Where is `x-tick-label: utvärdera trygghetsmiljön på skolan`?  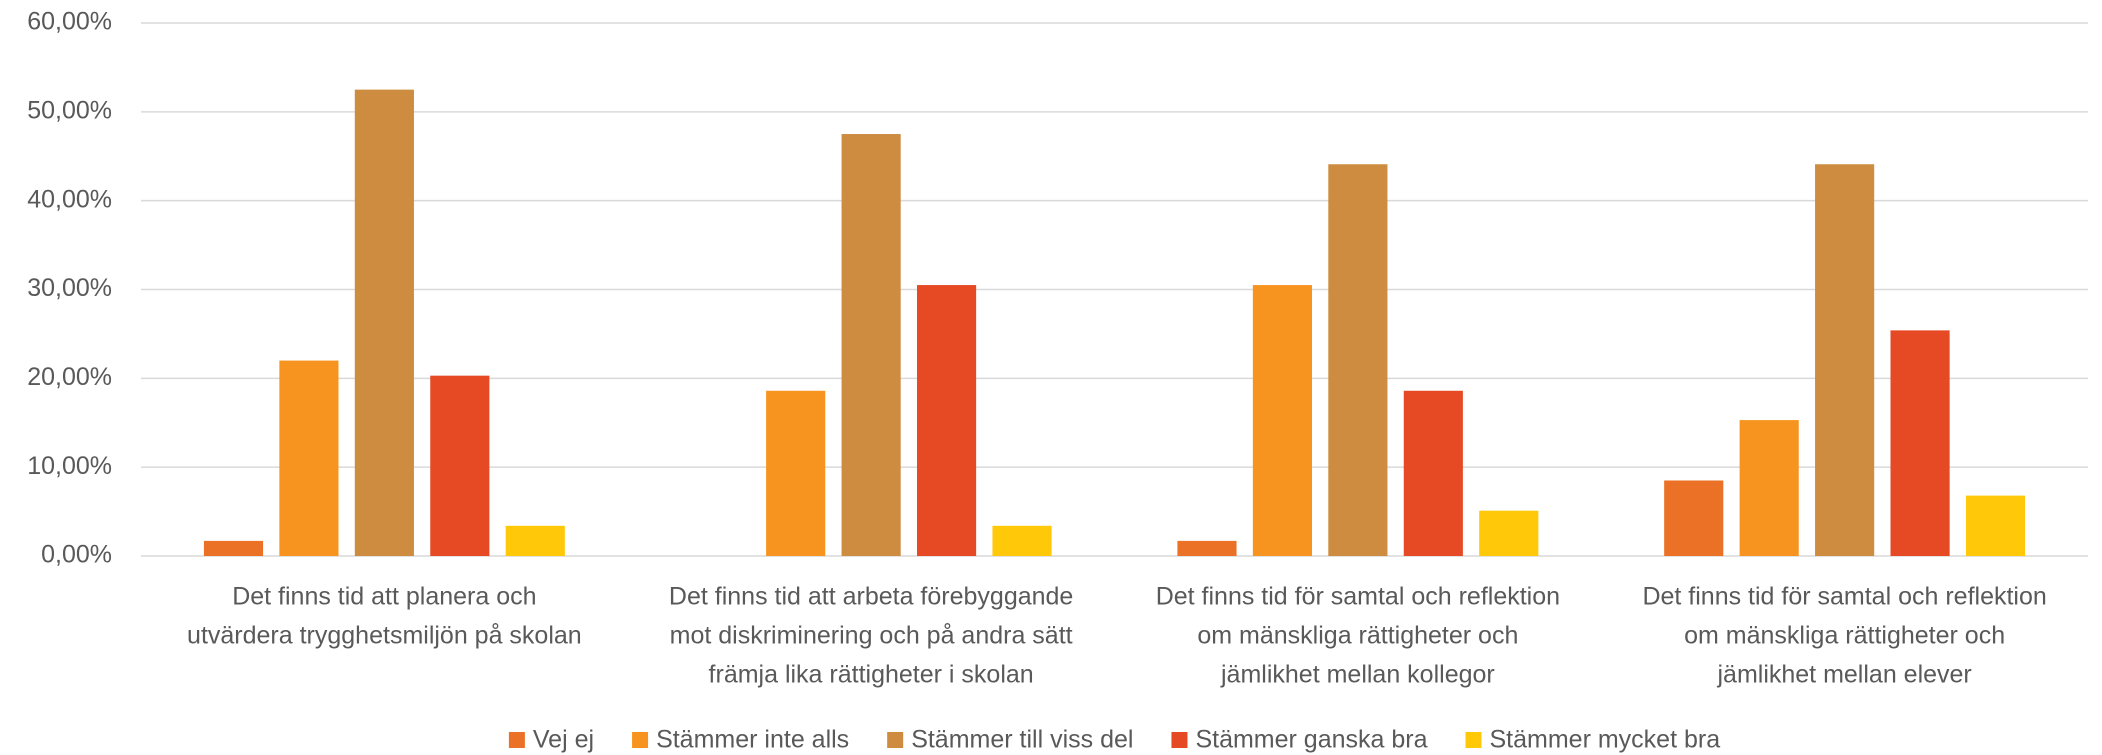 x-tick-label: utvärdera trygghetsmiljön på skolan is located at coordinates (384, 636).